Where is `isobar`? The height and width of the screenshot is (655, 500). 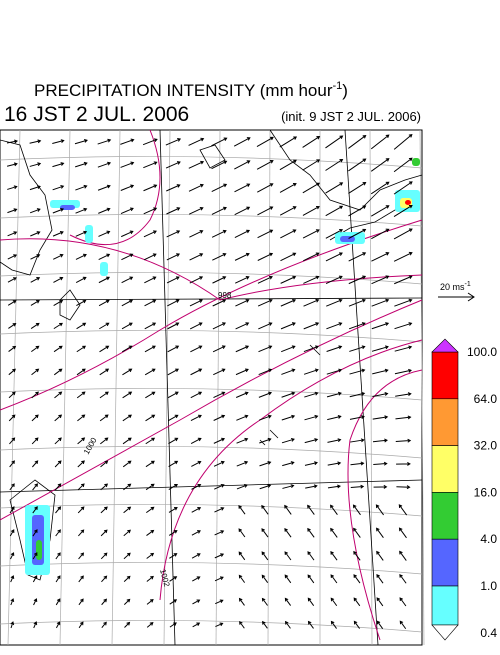 isobar is located at coordinates (115, 187).